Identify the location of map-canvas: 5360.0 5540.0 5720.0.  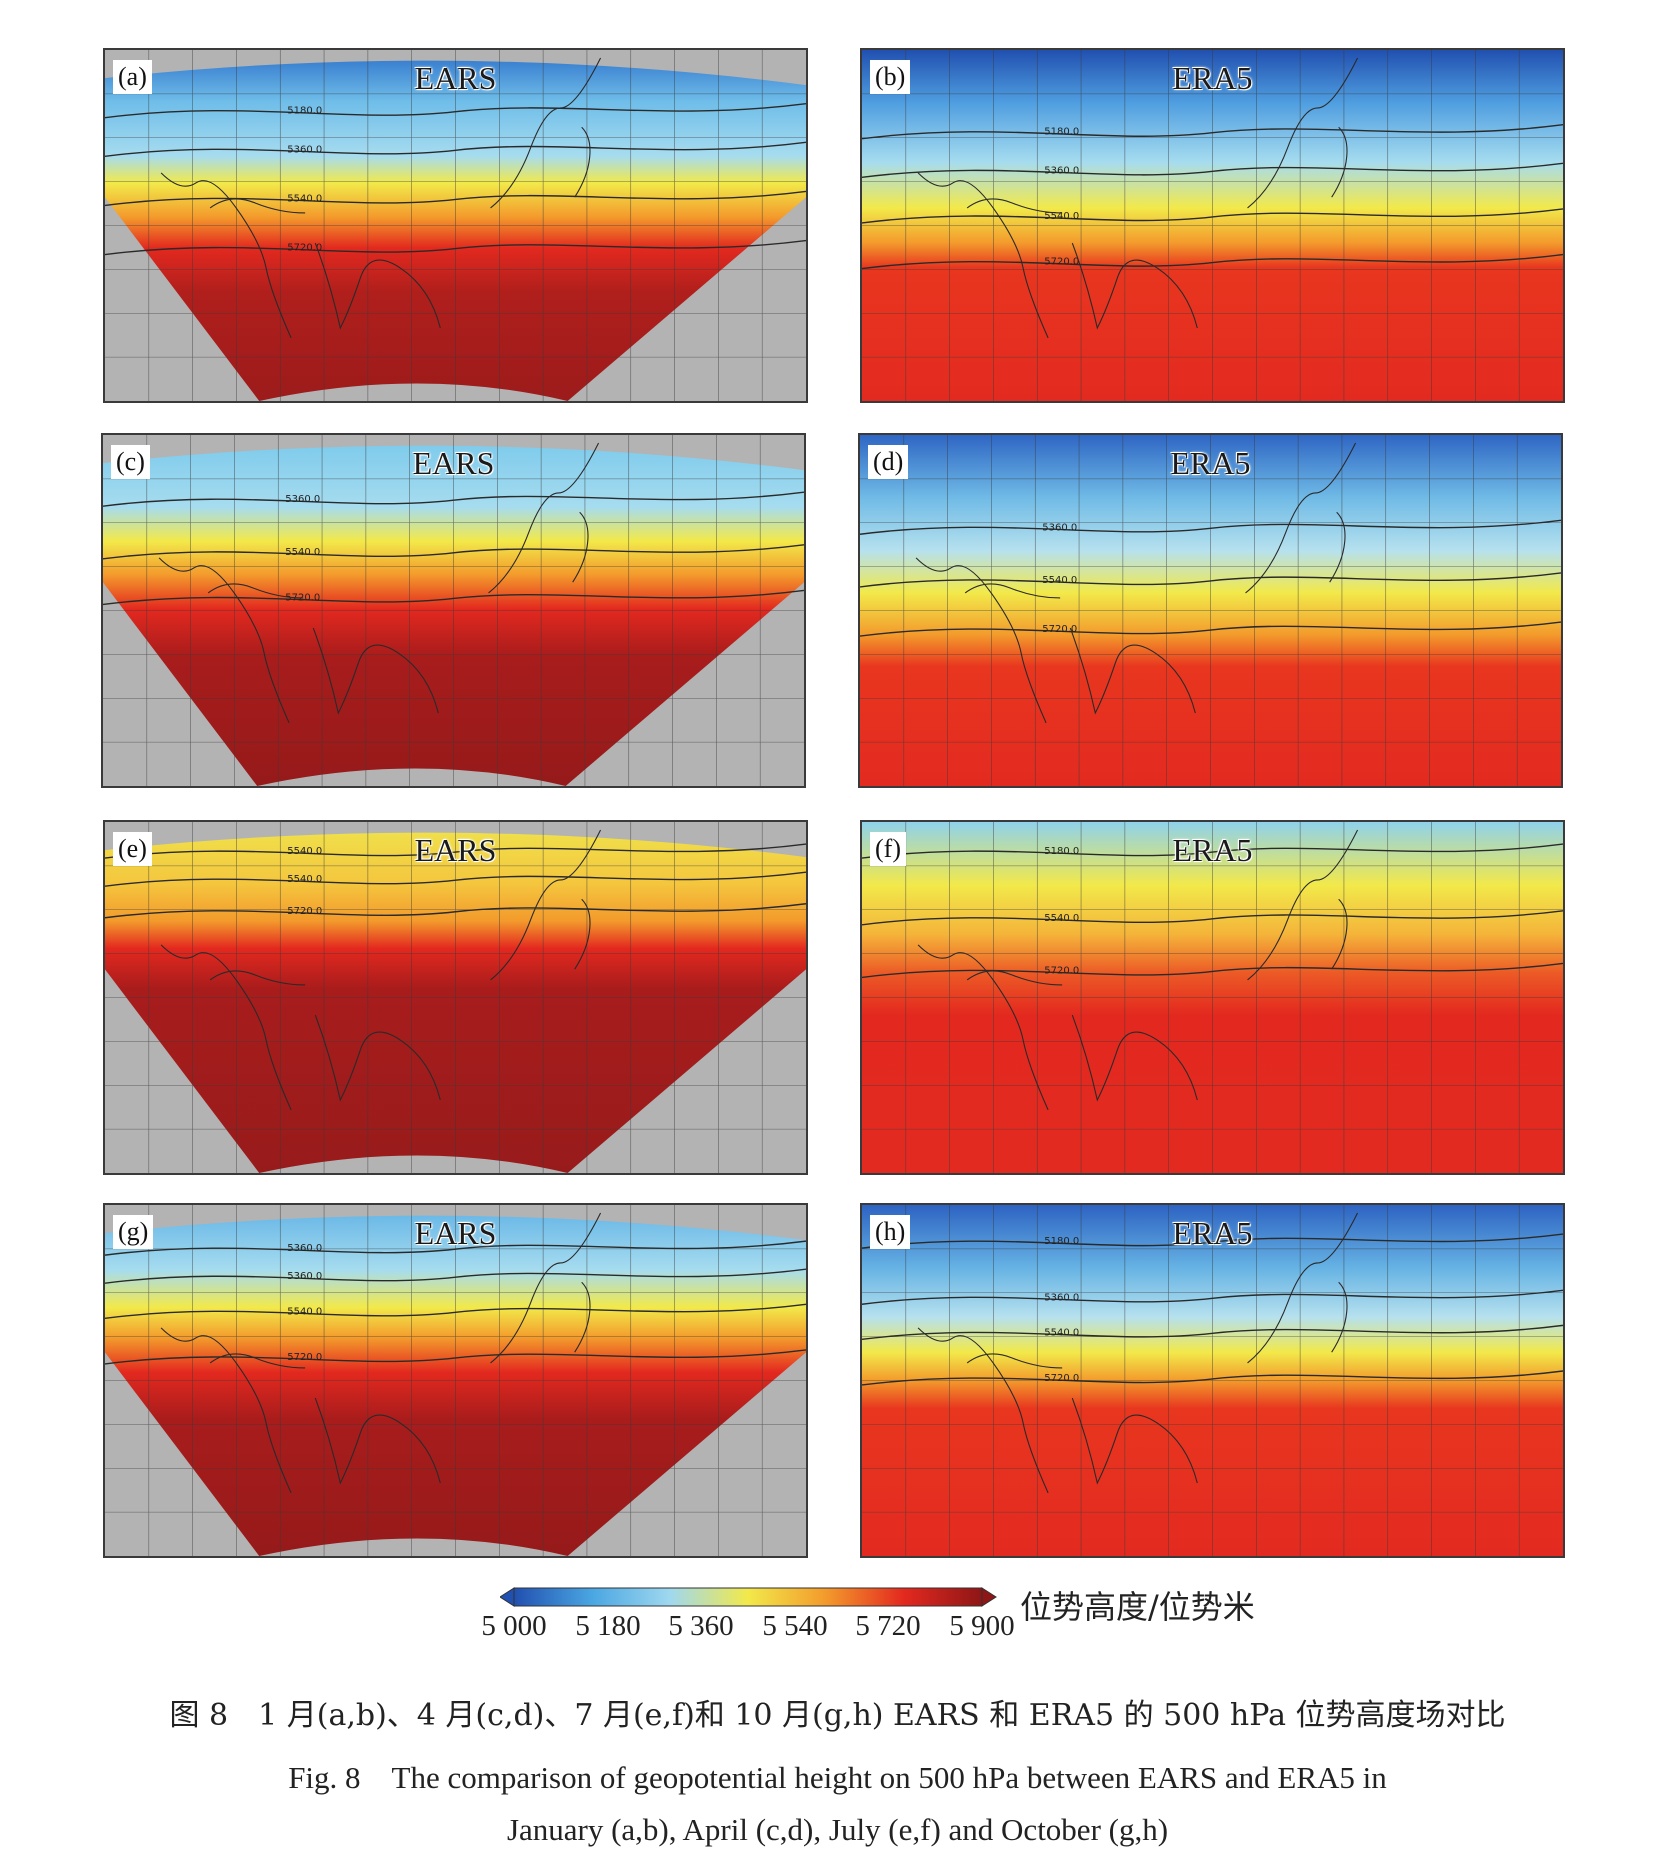
(1210, 610).